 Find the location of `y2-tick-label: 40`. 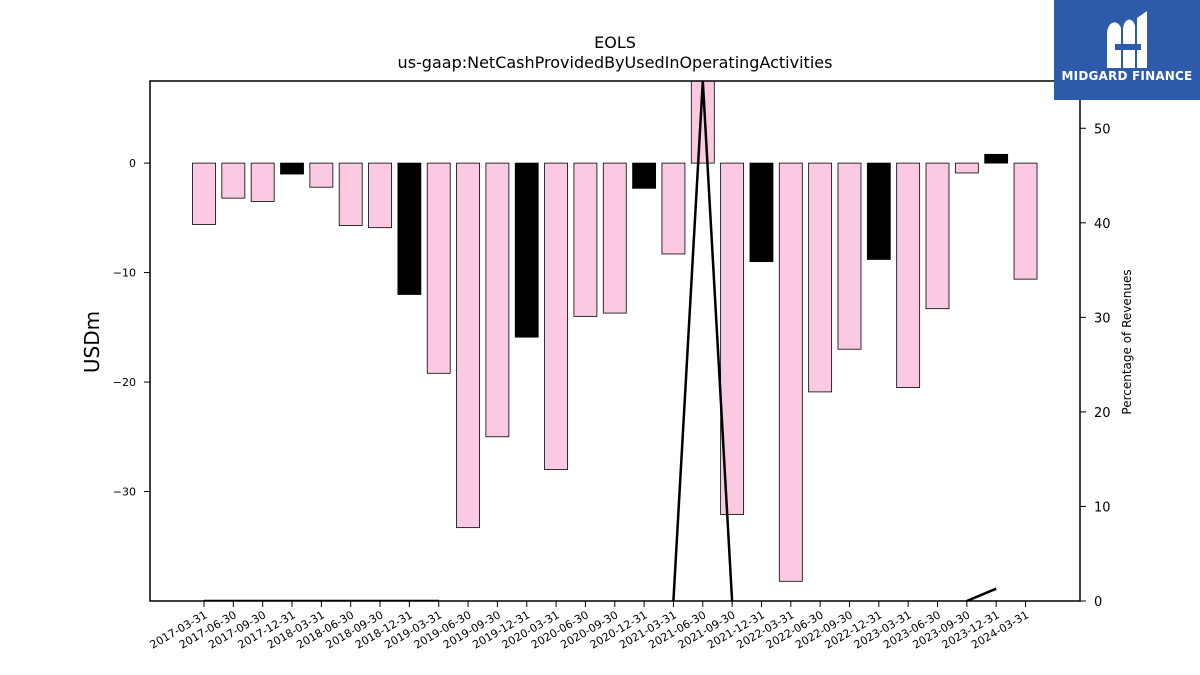

y2-tick-label: 40 is located at coordinates (1102, 224).